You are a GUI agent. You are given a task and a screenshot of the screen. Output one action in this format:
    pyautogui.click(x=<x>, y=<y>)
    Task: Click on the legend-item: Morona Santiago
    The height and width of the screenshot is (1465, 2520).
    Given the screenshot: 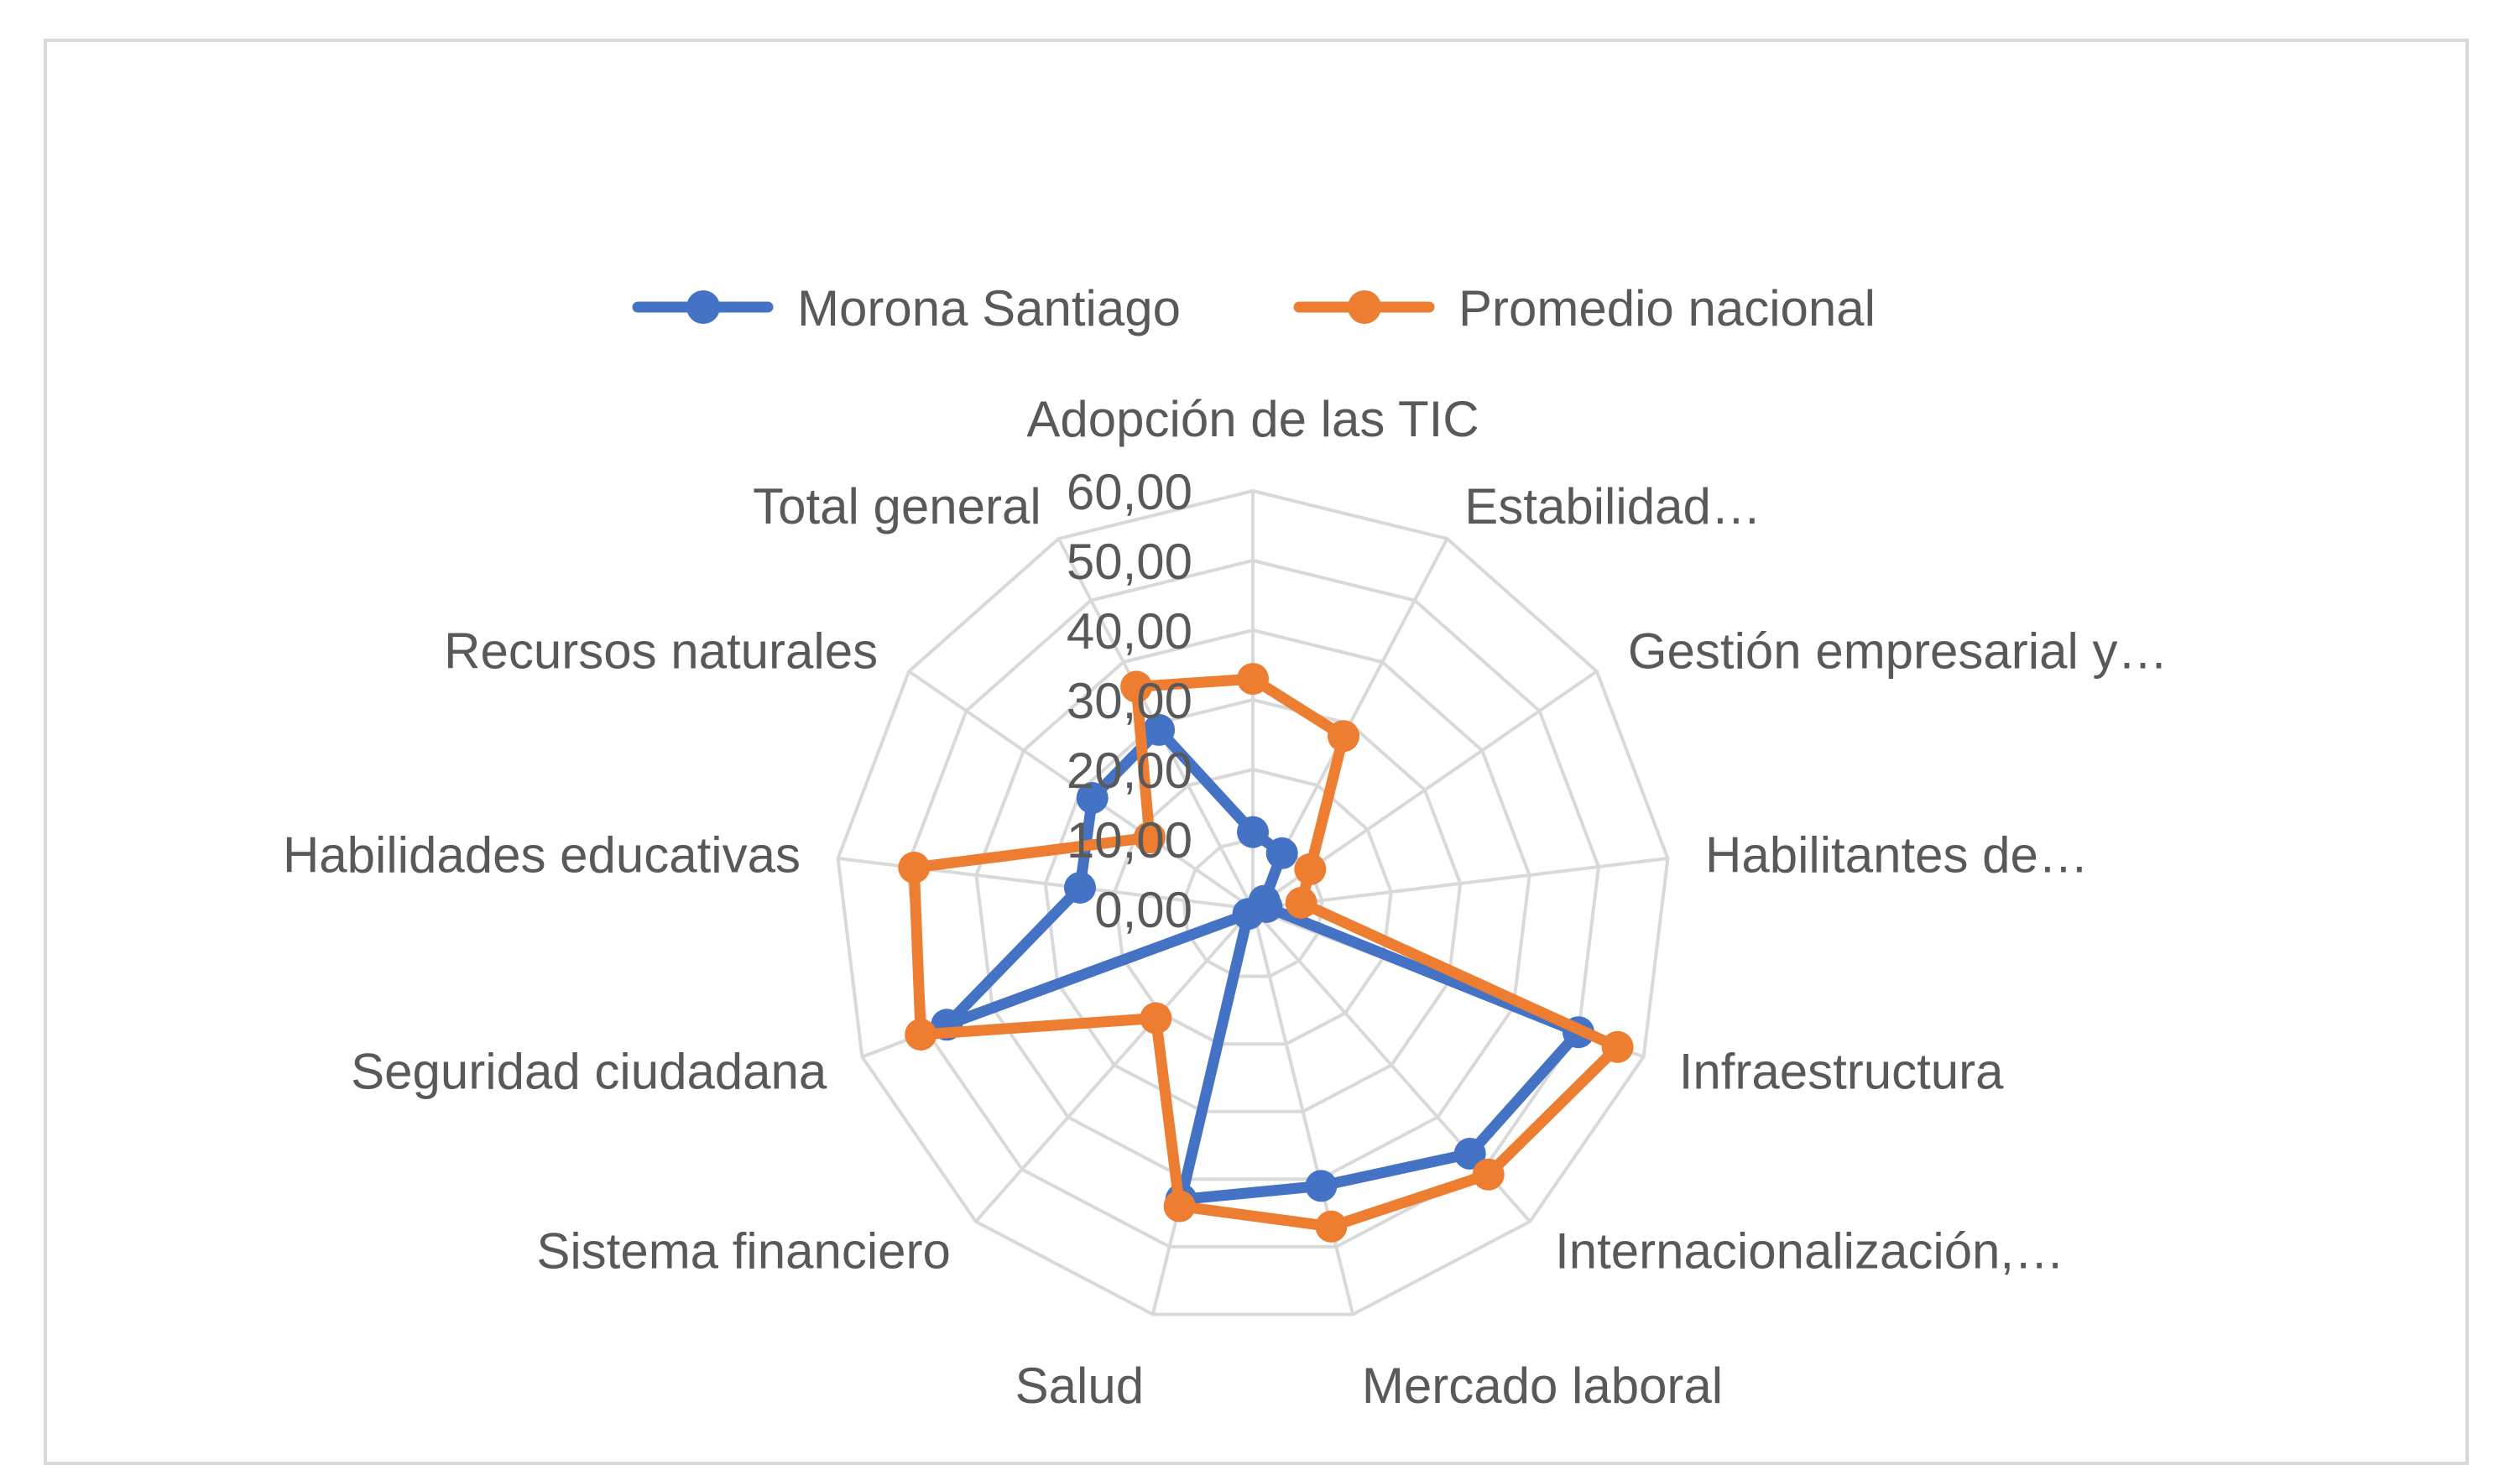 What is the action you would take?
    pyautogui.click(x=907, y=308)
    